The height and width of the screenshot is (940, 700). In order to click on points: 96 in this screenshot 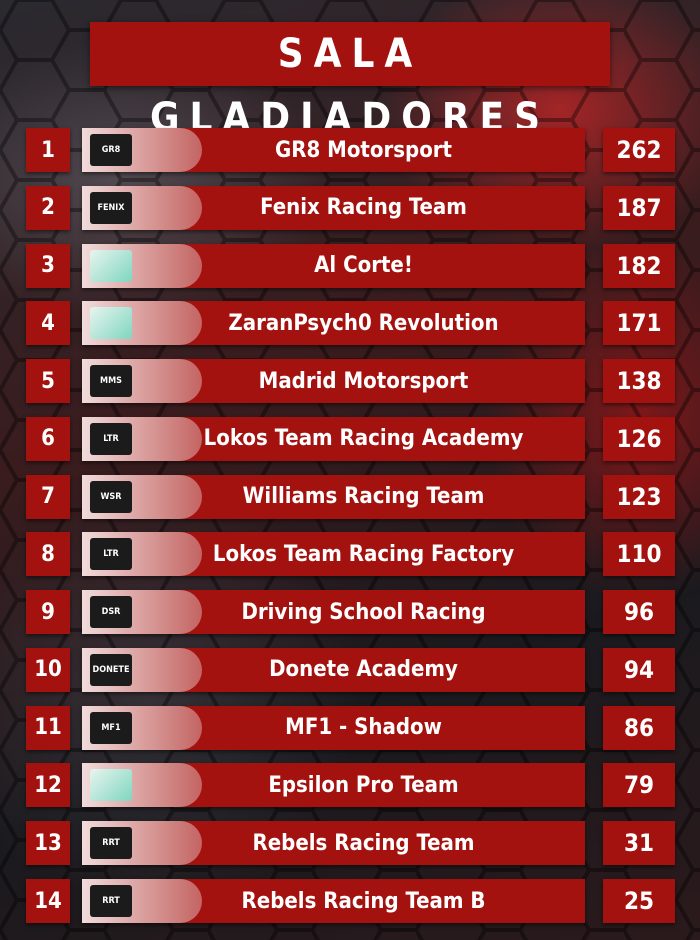, I will do `click(639, 612)`.